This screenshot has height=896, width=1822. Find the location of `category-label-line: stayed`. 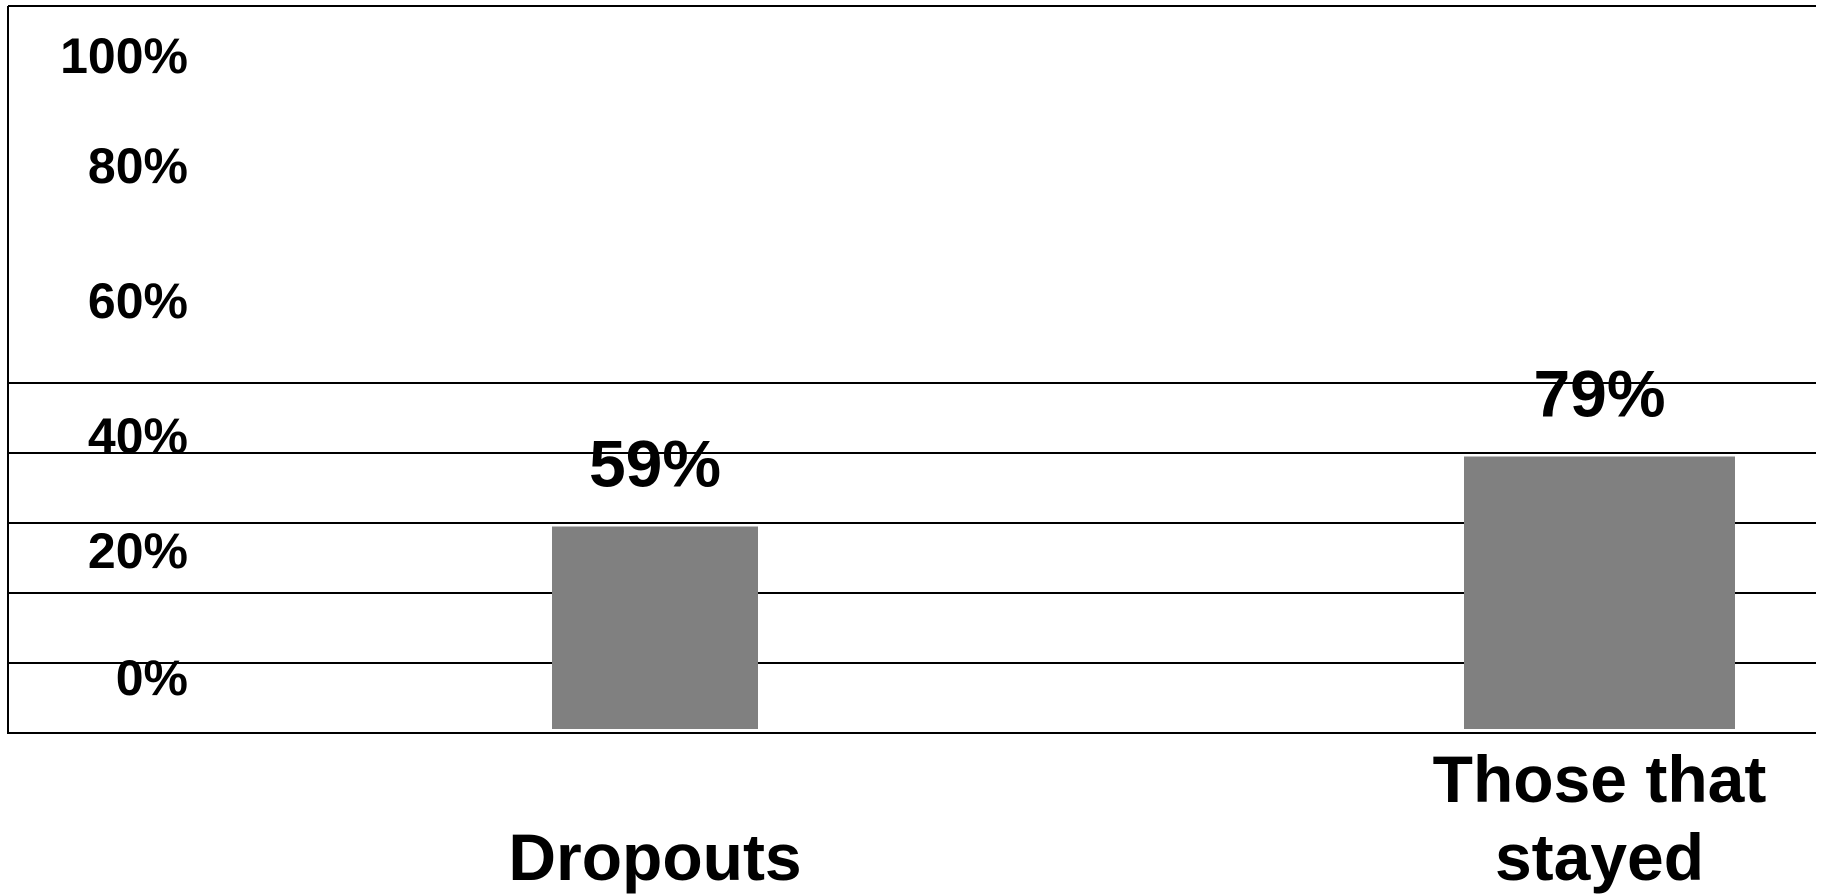

category-label-line: stayed is located at coordinates (1599, 857).